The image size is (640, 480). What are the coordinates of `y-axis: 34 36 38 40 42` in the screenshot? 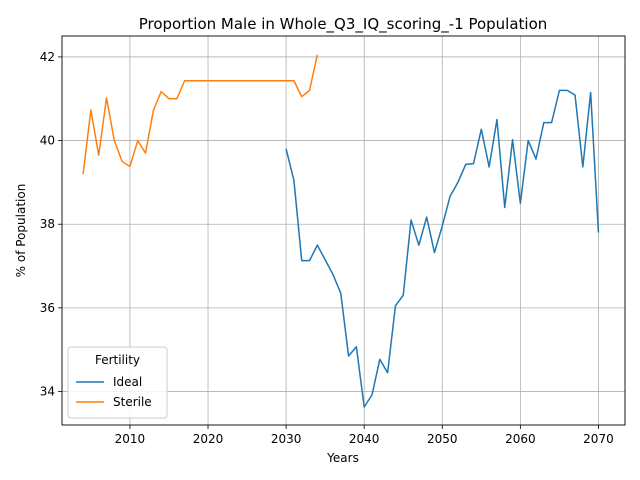 It's located at (51, 224).